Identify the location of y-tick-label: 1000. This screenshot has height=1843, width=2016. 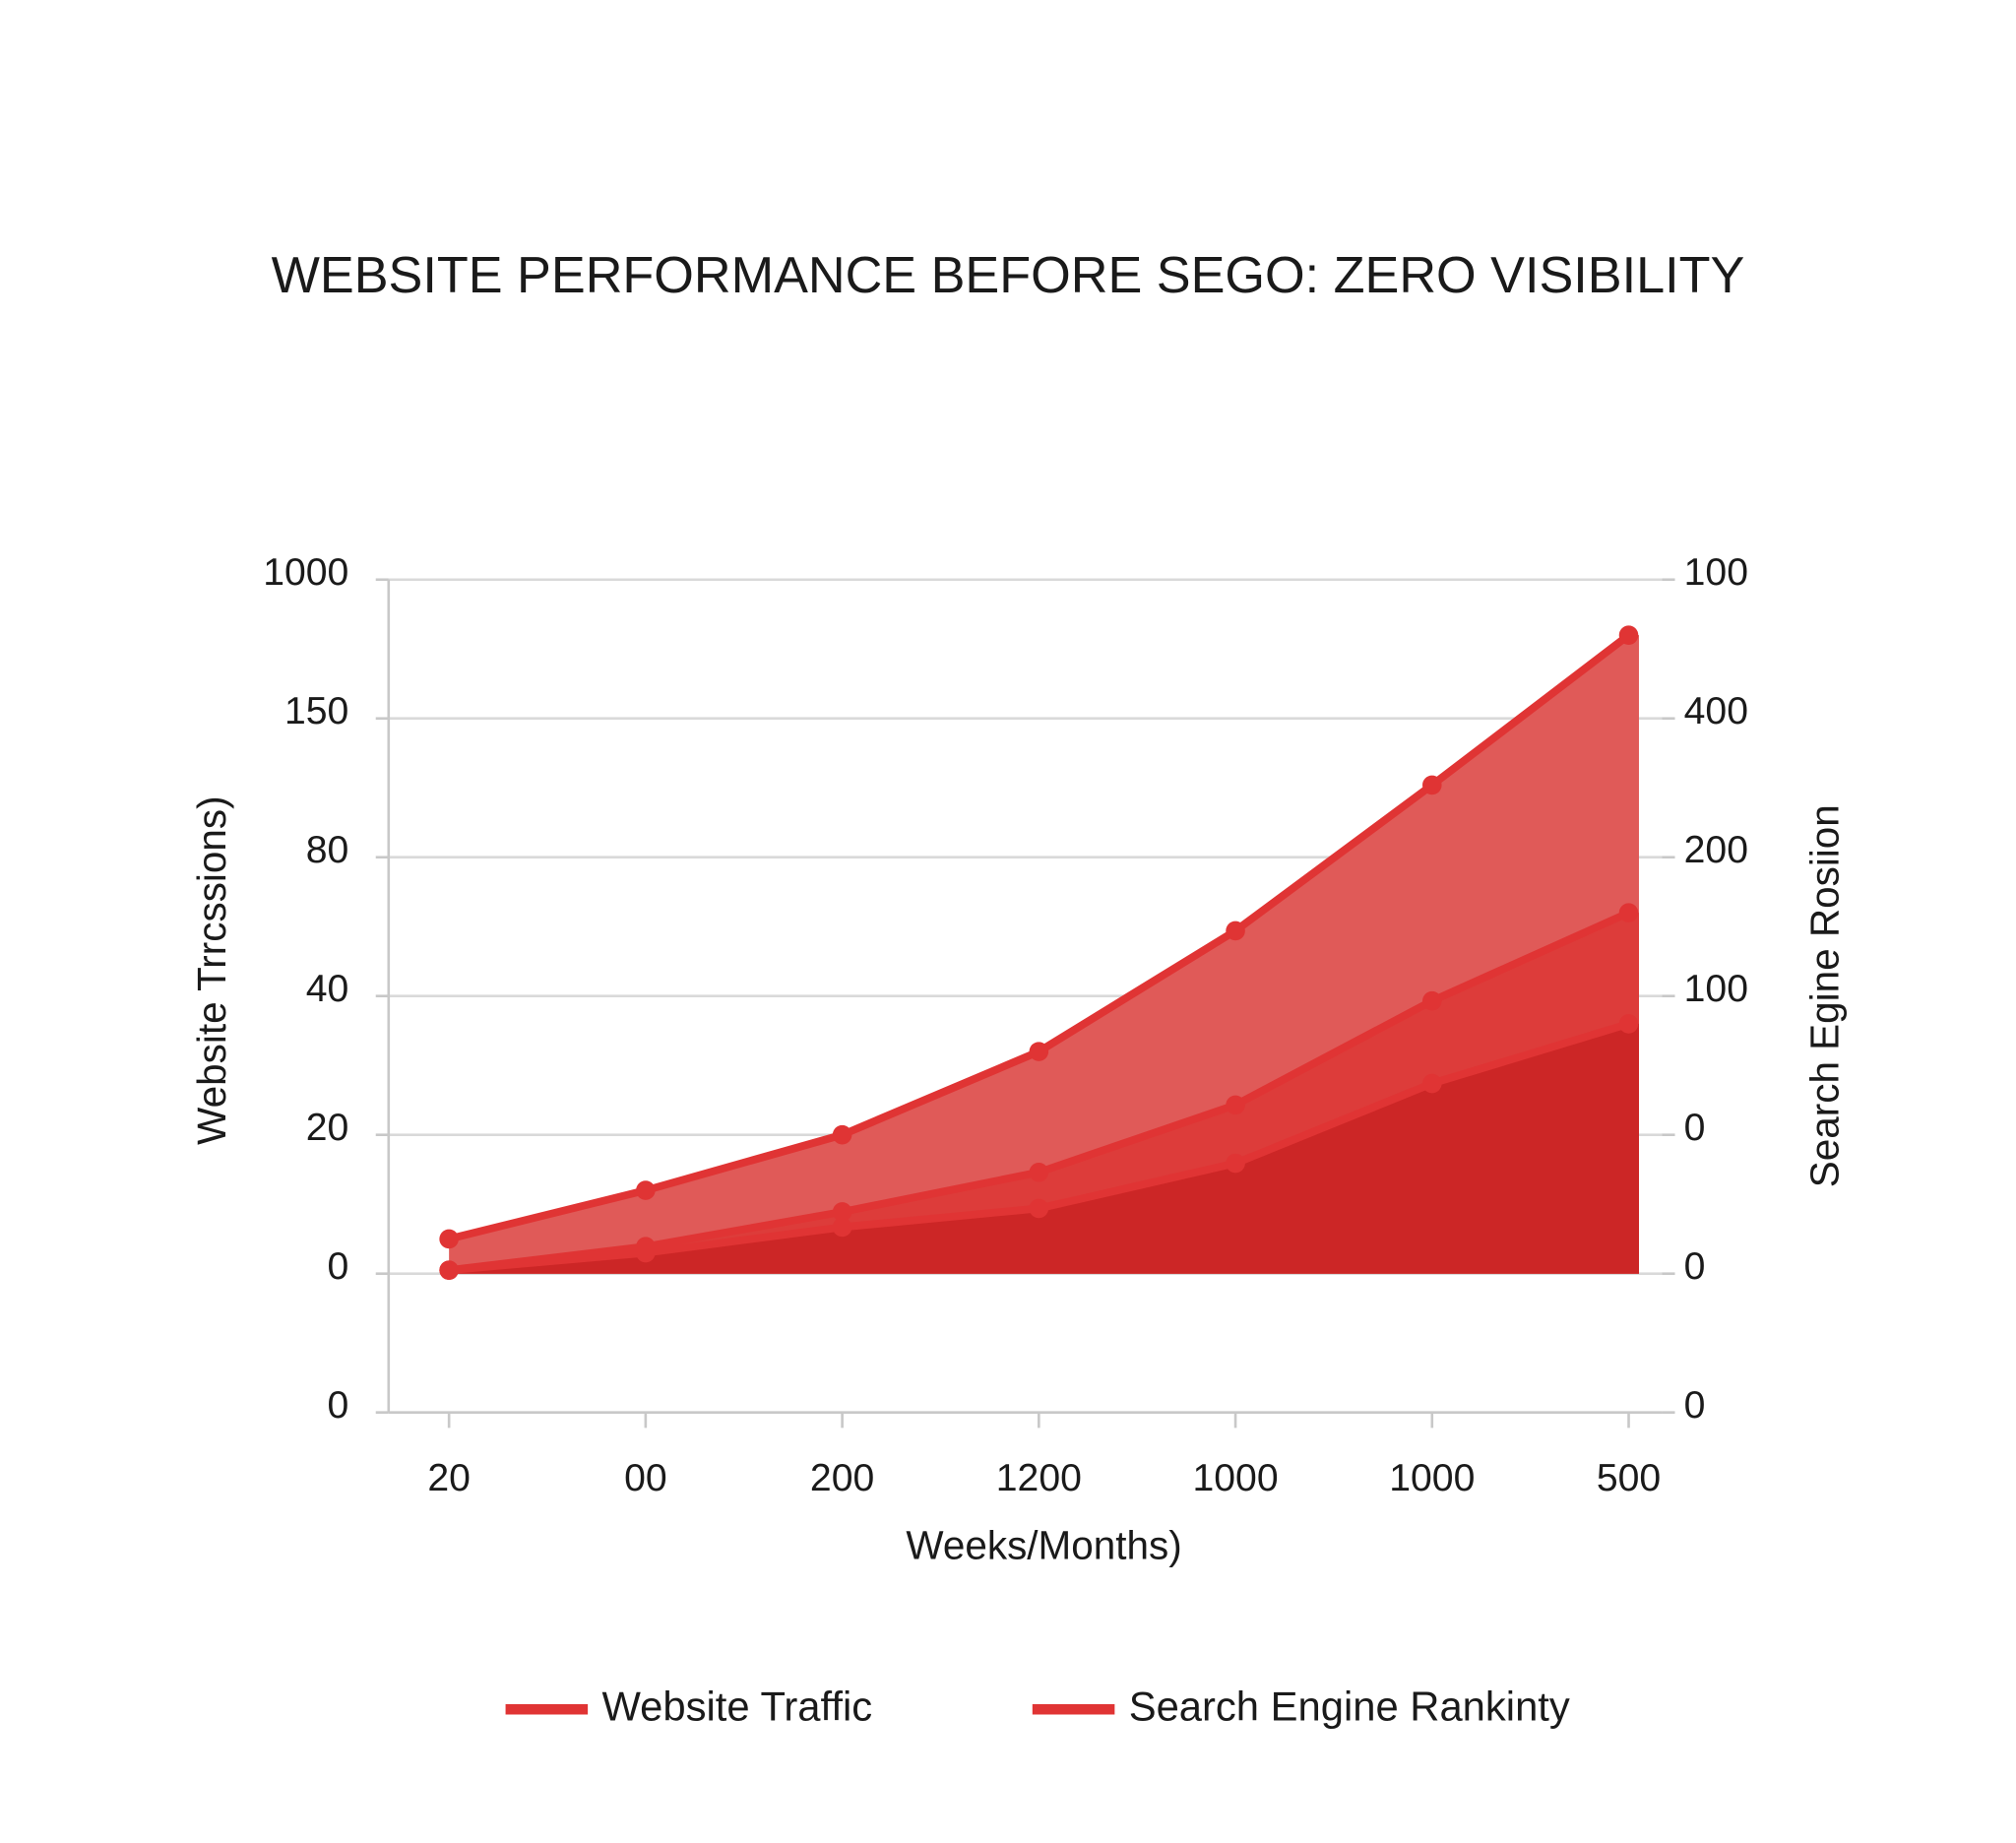
(305, 572).